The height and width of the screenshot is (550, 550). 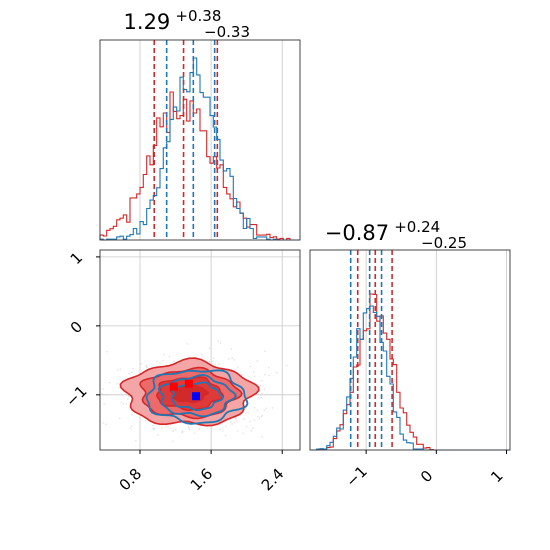 I want to click on title-p0-lower: −0.33, so click(x=227, y=32).